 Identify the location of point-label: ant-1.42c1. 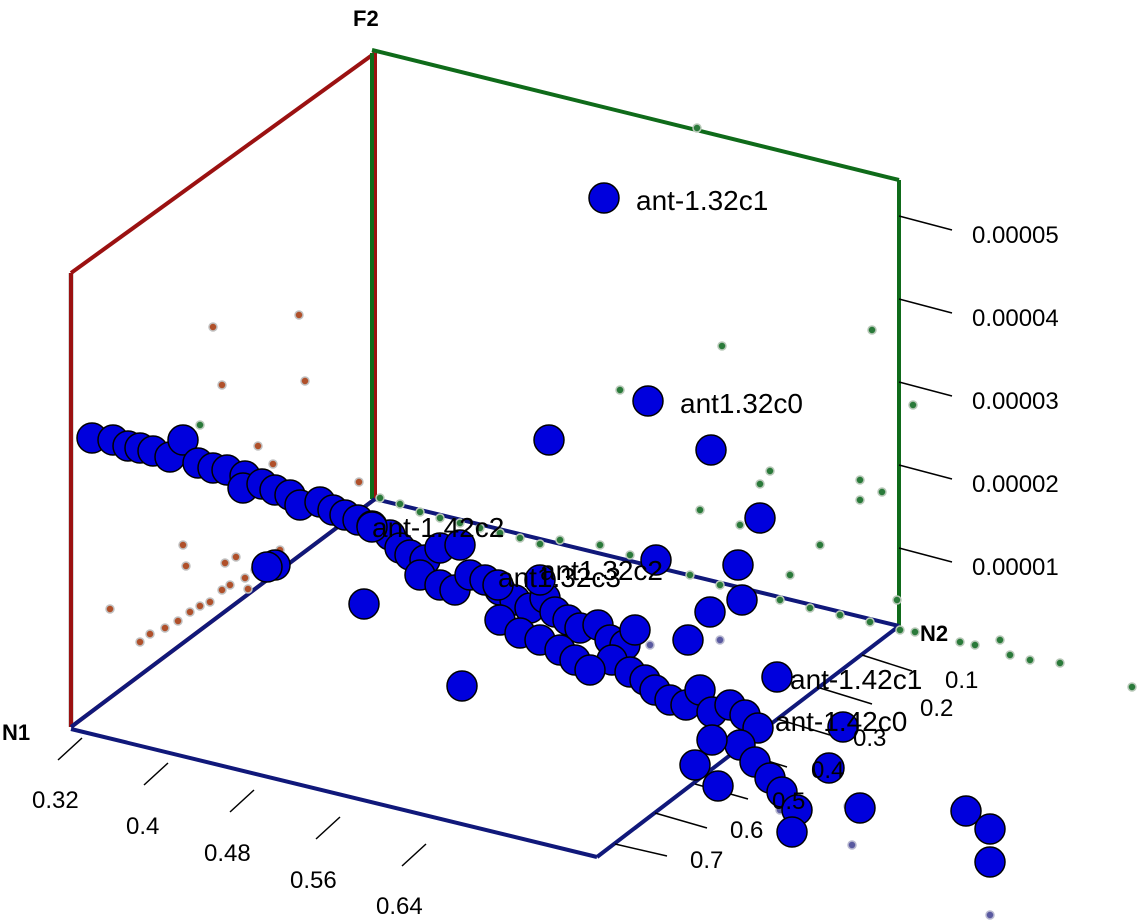
(856, 679).